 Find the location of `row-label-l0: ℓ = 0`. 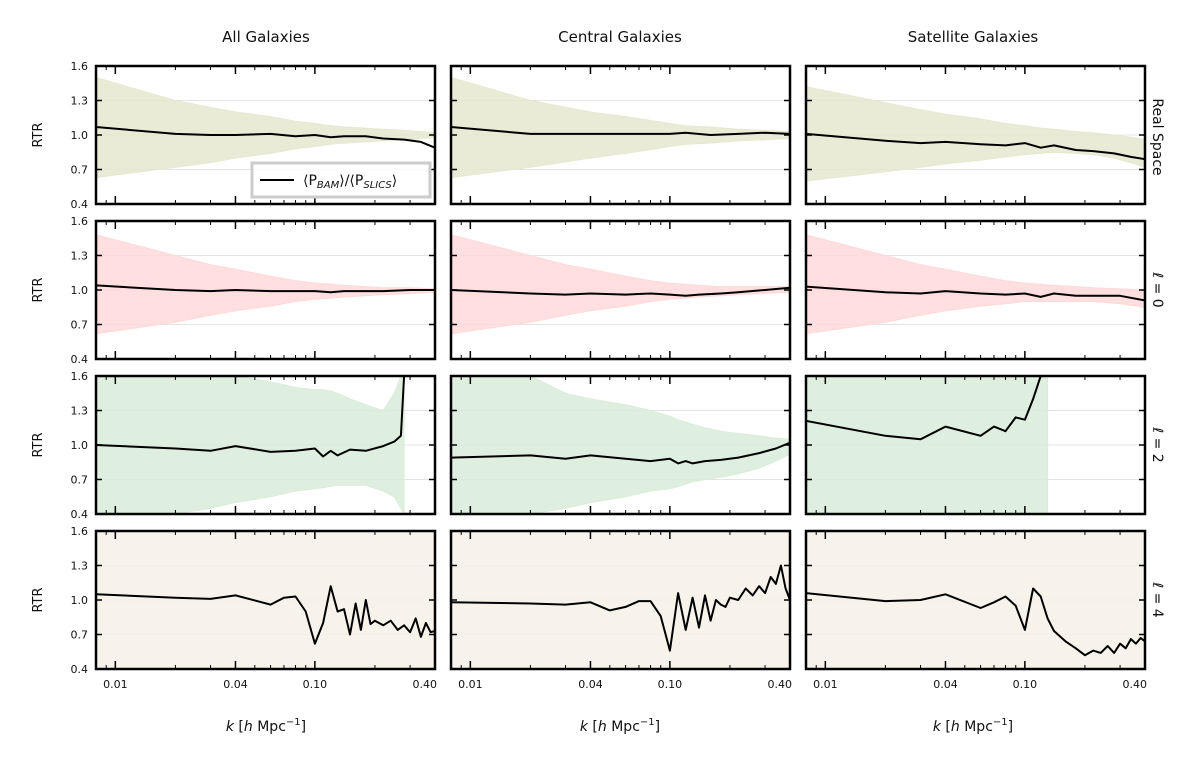

row-label-l0: ℓ = 0 is located at coordinates (1157, 289).